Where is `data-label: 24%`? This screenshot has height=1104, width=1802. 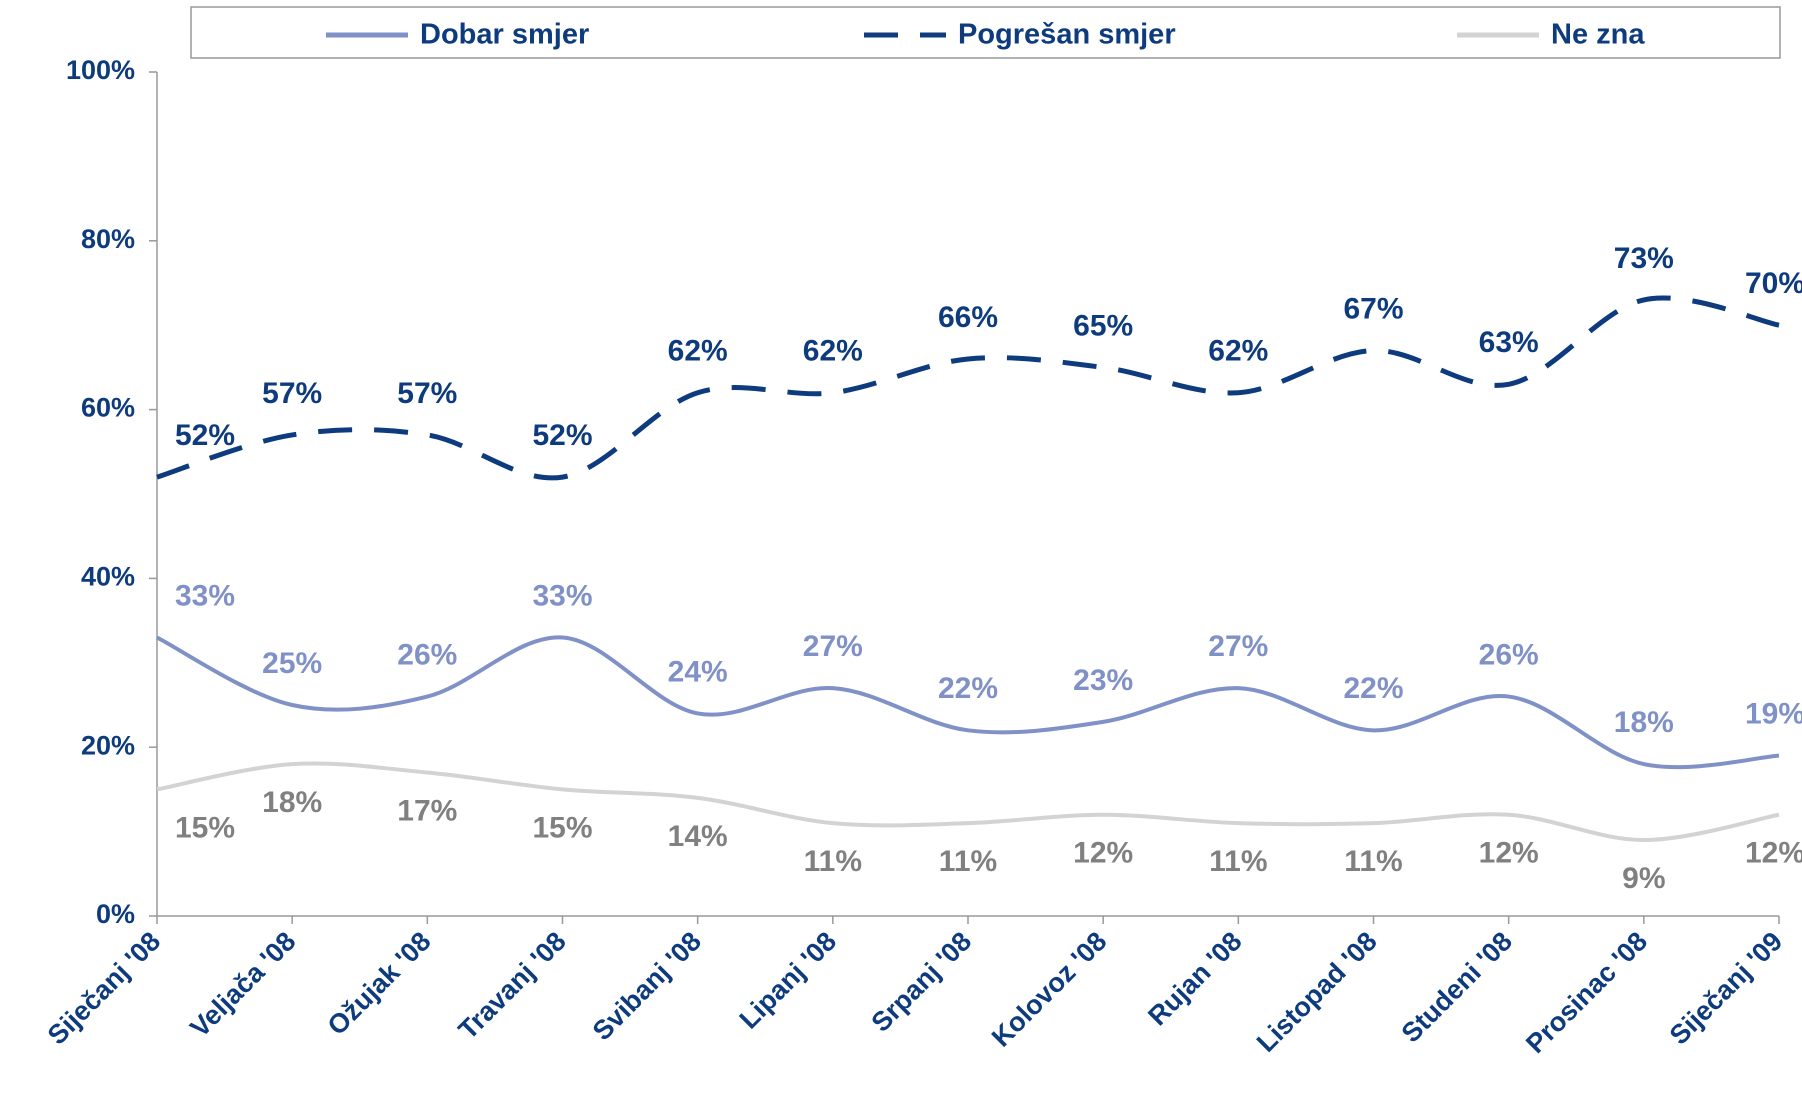
data-label: 24% is located at coordinates (698, 671).